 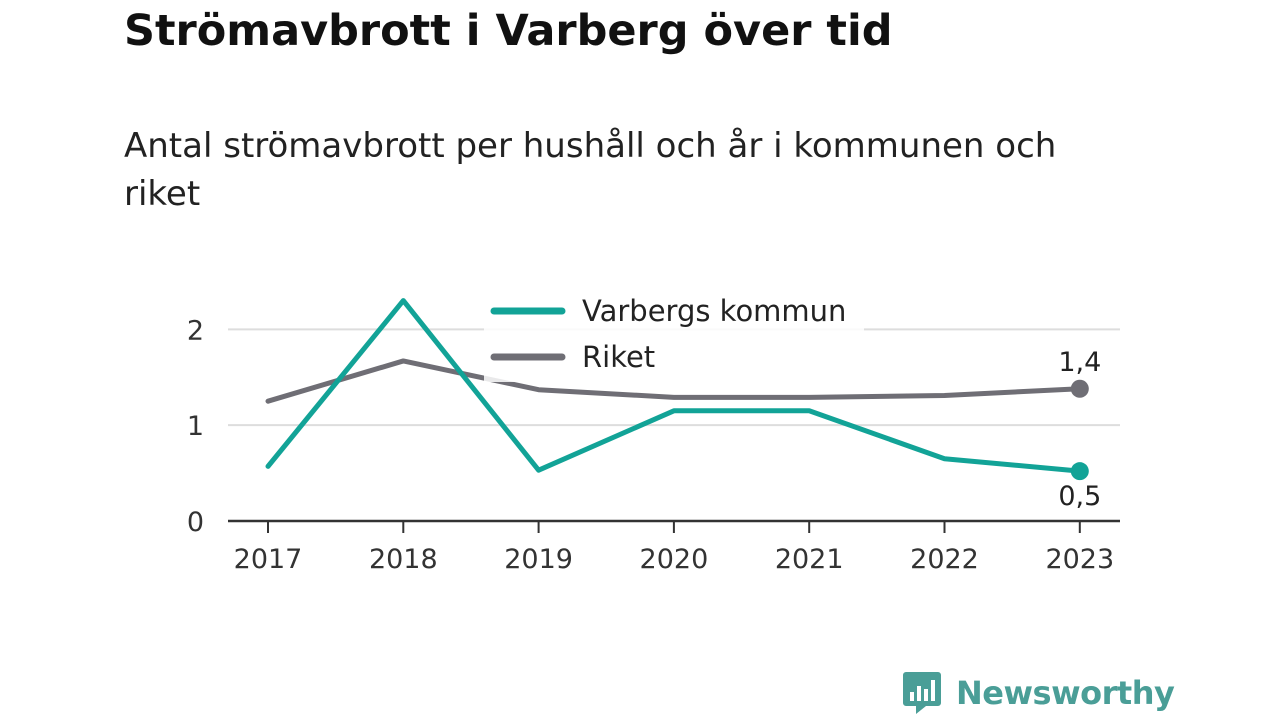 I want to click on newsworthy-logo: Newsworthy, so click(x=1038, y=693).